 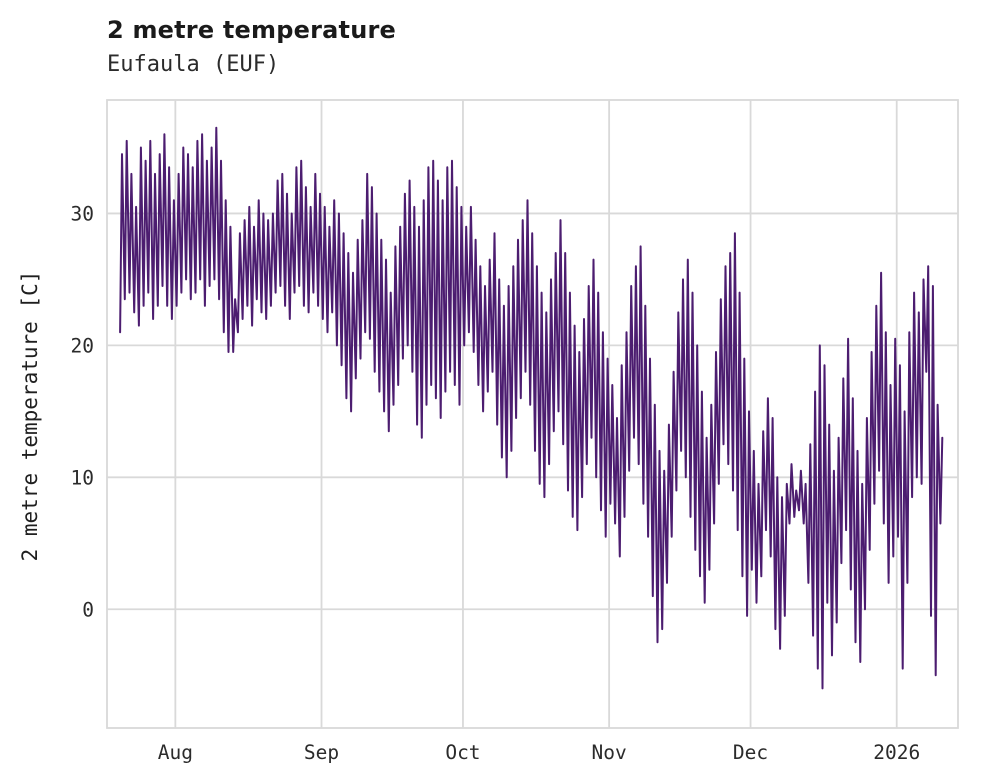 What do you see at coordinates (82, 213) in the screenshot?
I see `y-tick-label: 30` at bounding box center [82, 213].